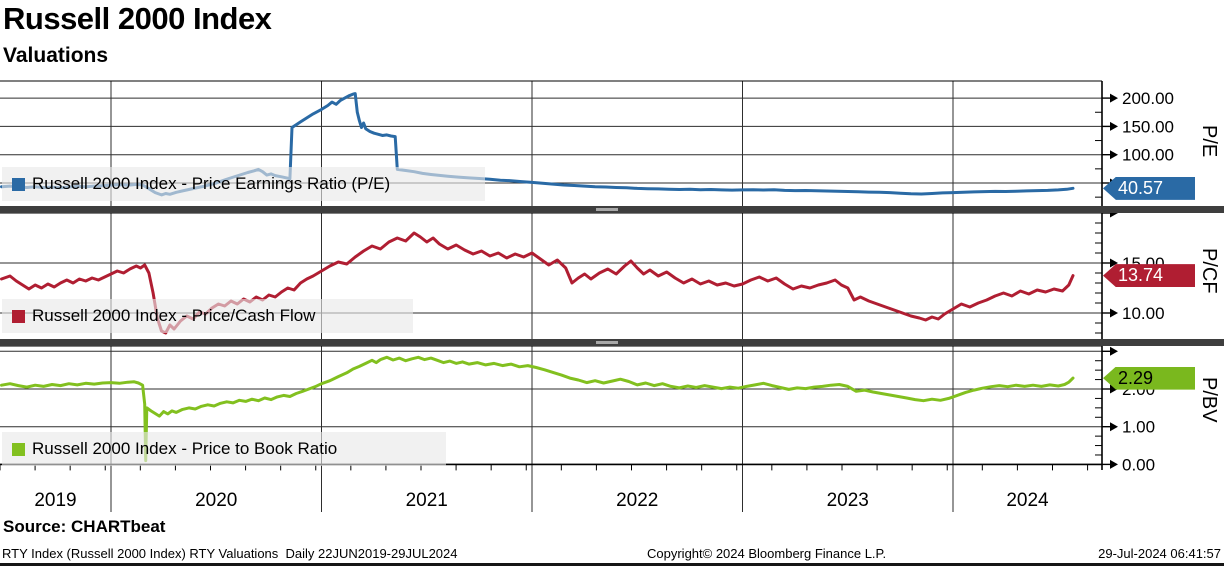 The height and width of the screenshot is (566, 1224). Describe the element at coordinates (18, 316) in the screenshot. I see `legend-swatch-pcf-icon` at that location.